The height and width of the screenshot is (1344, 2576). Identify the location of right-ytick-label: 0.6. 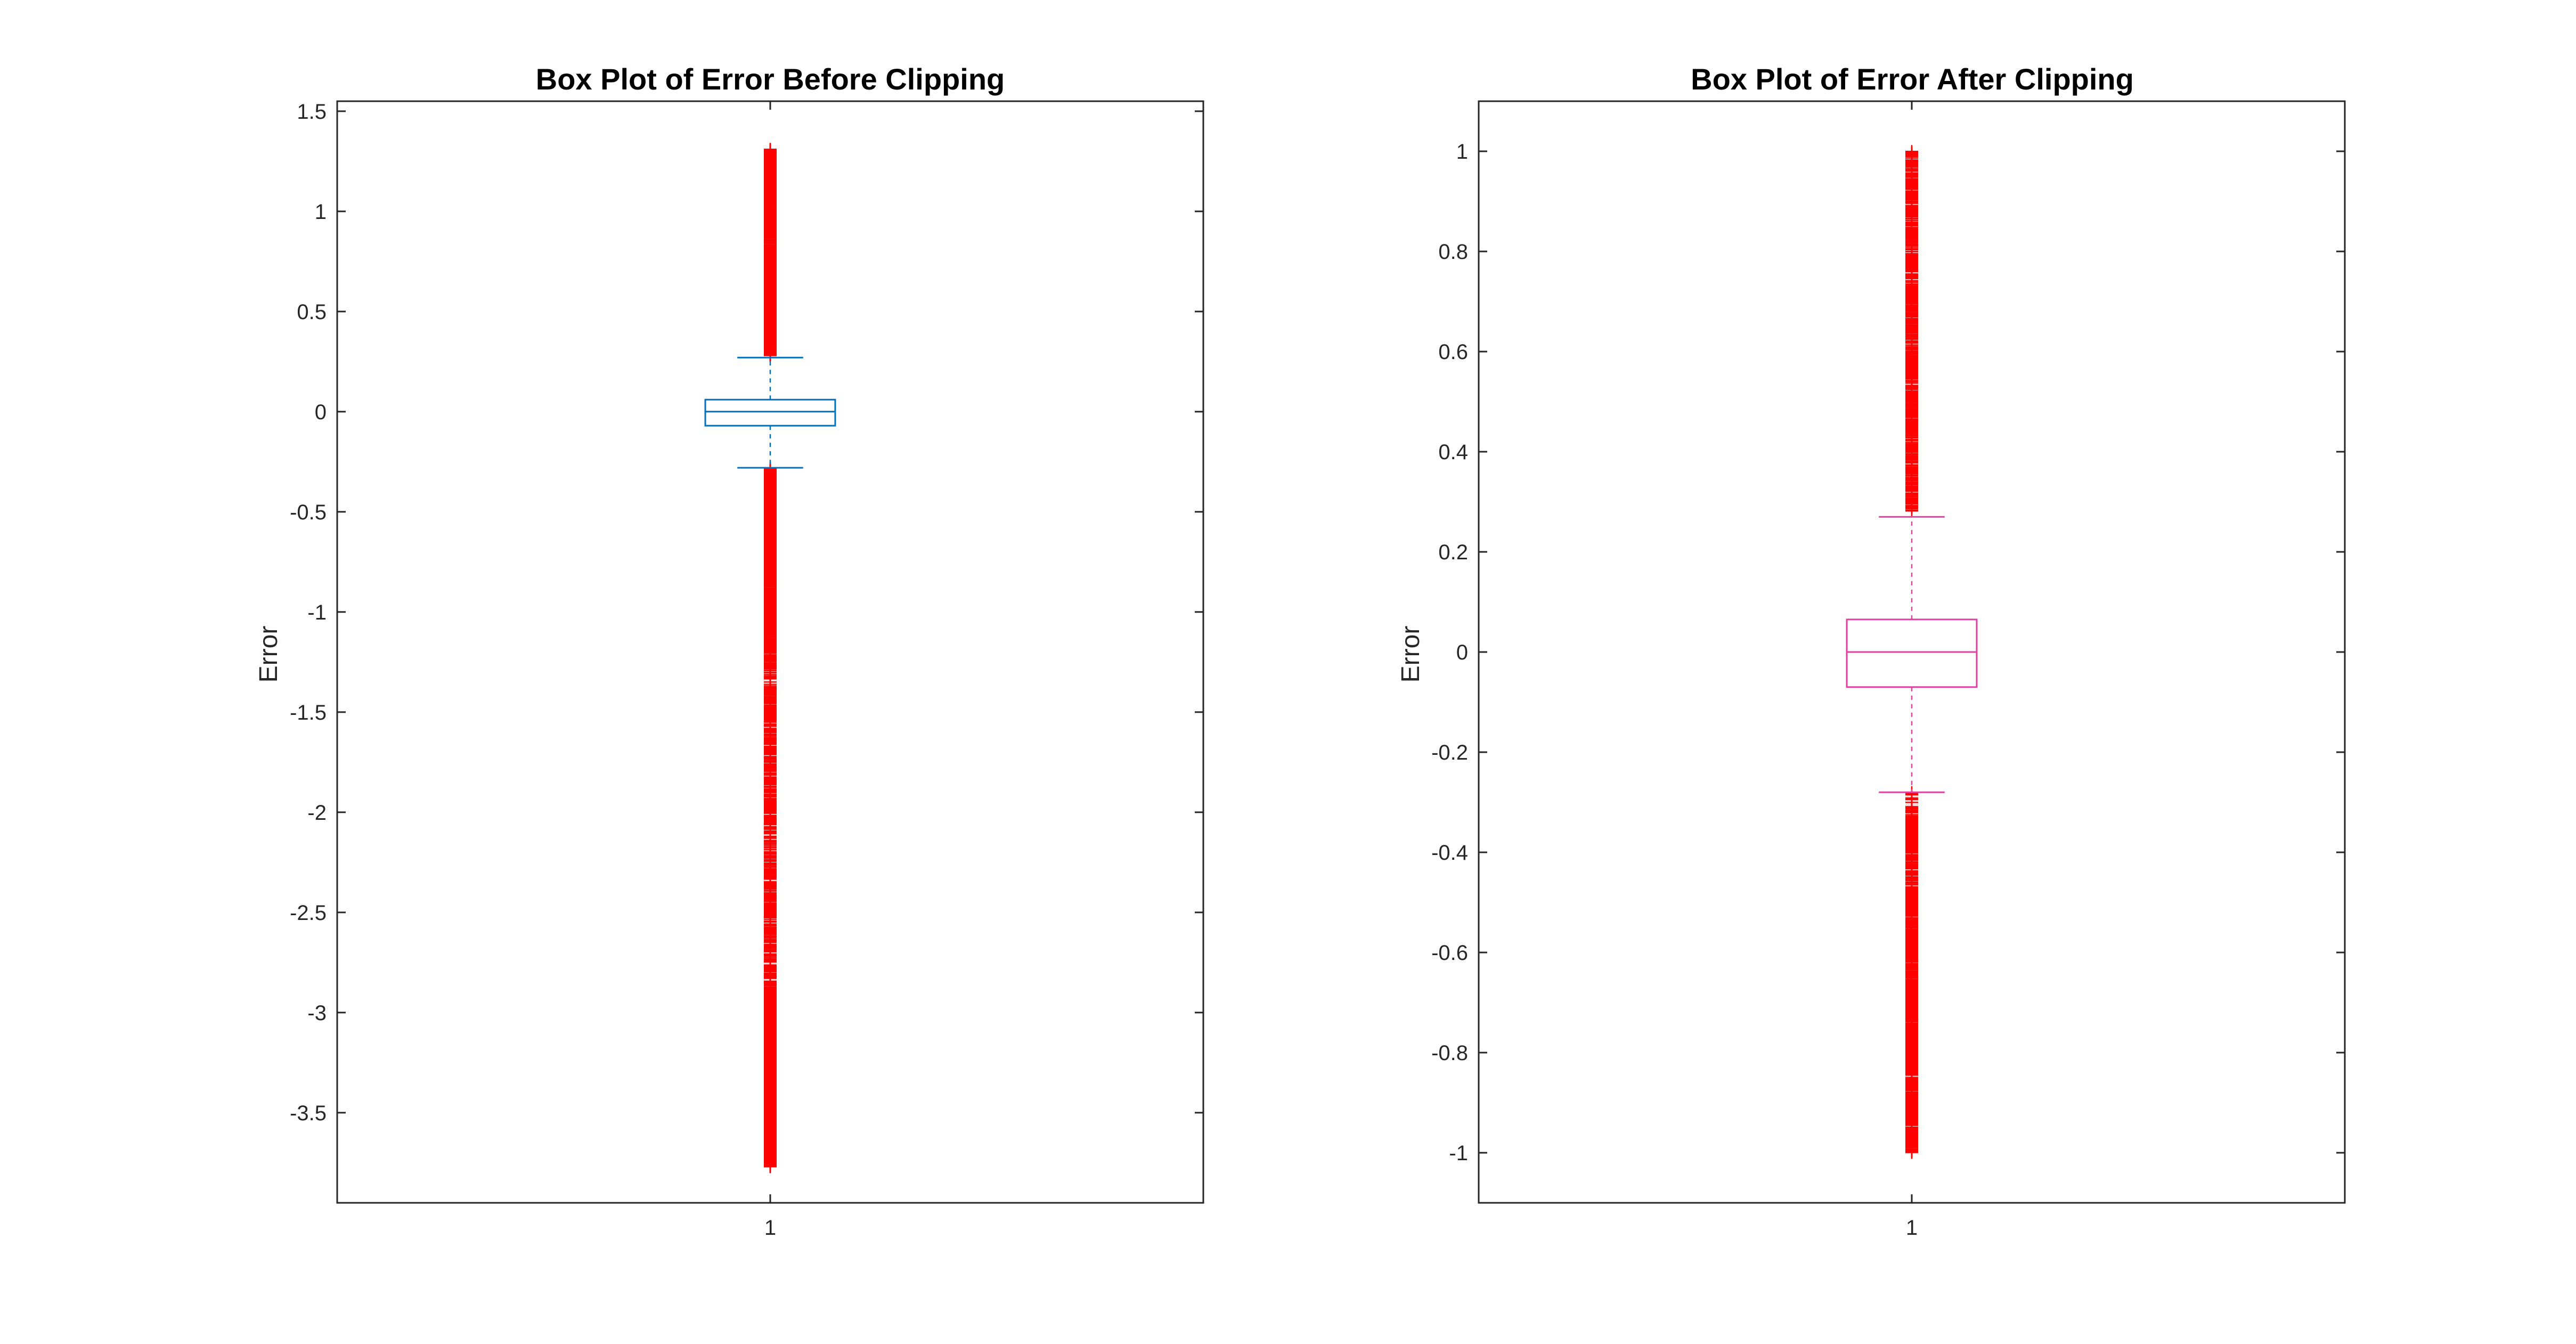
(1453, 352).